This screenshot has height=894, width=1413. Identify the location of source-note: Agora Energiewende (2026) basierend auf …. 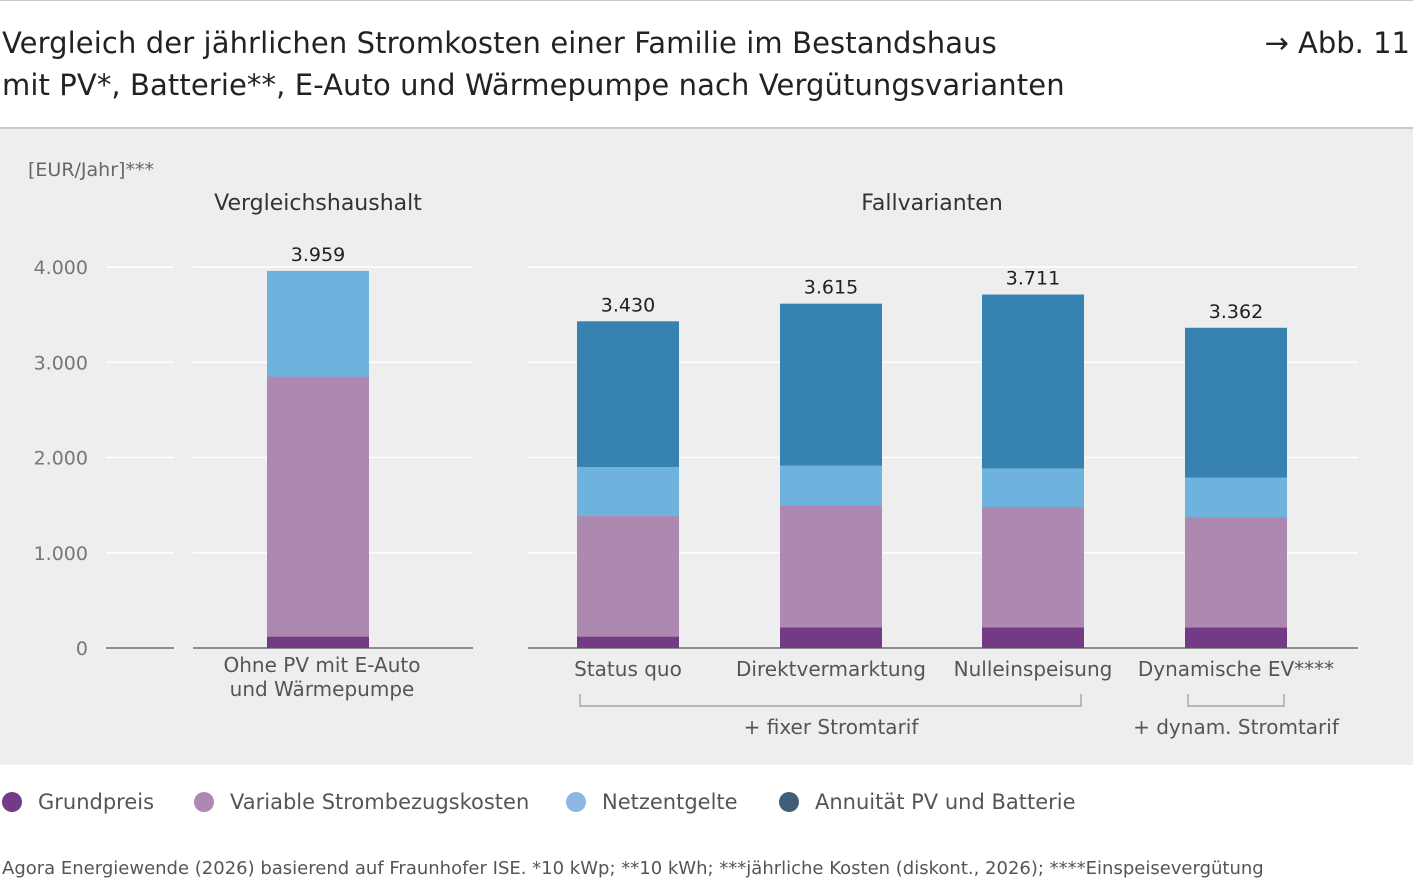
(633, 868).